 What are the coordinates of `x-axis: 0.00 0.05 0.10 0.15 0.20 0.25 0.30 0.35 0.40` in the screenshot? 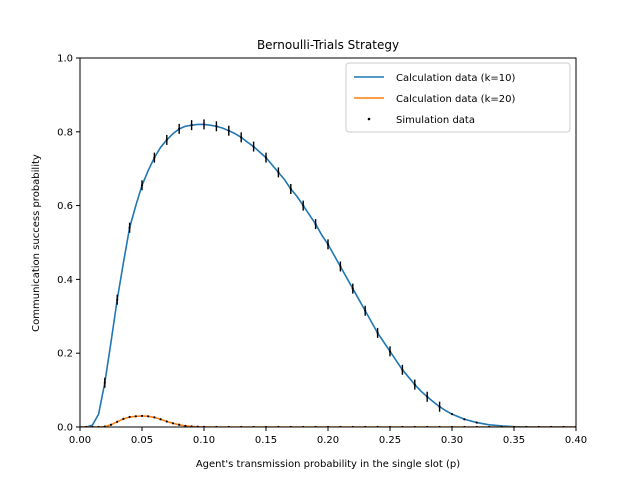 It's located at (328, 436).